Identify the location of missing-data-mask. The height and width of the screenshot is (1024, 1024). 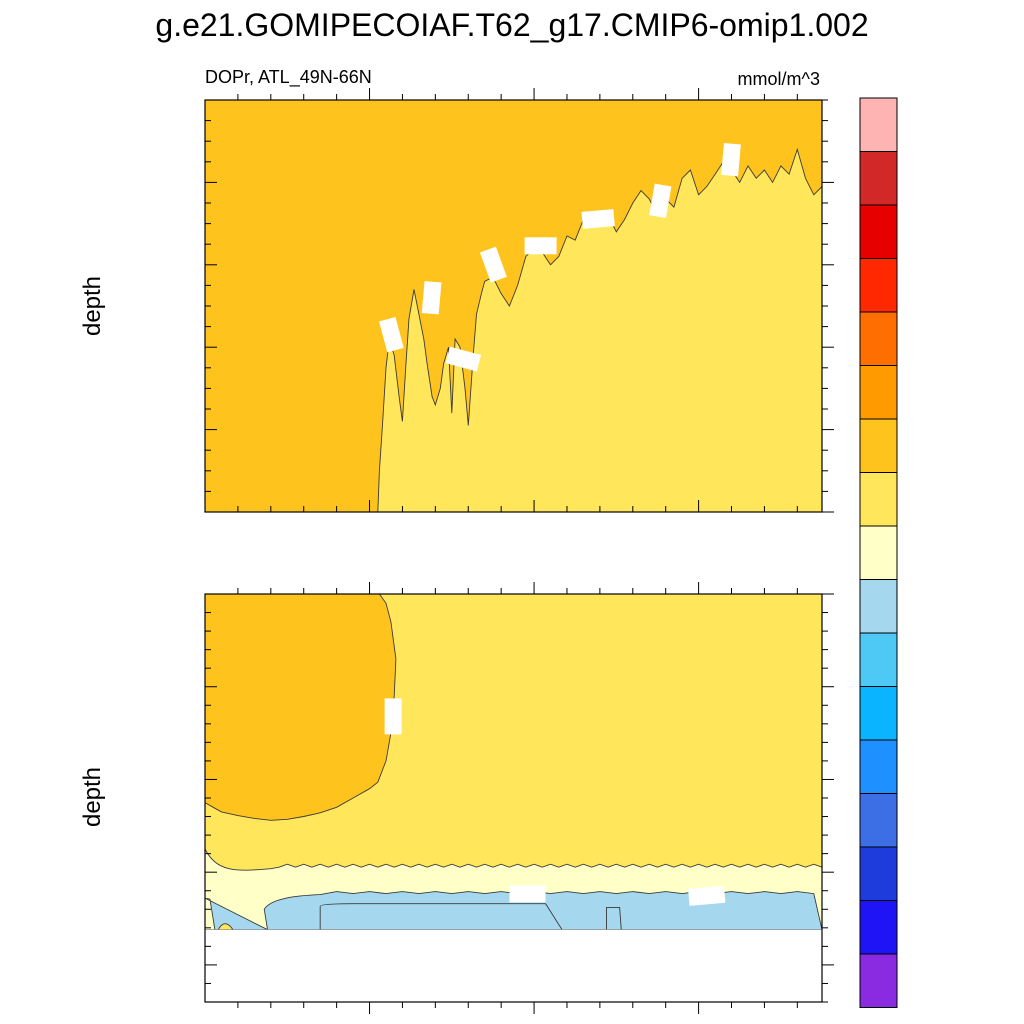
(513, 965).